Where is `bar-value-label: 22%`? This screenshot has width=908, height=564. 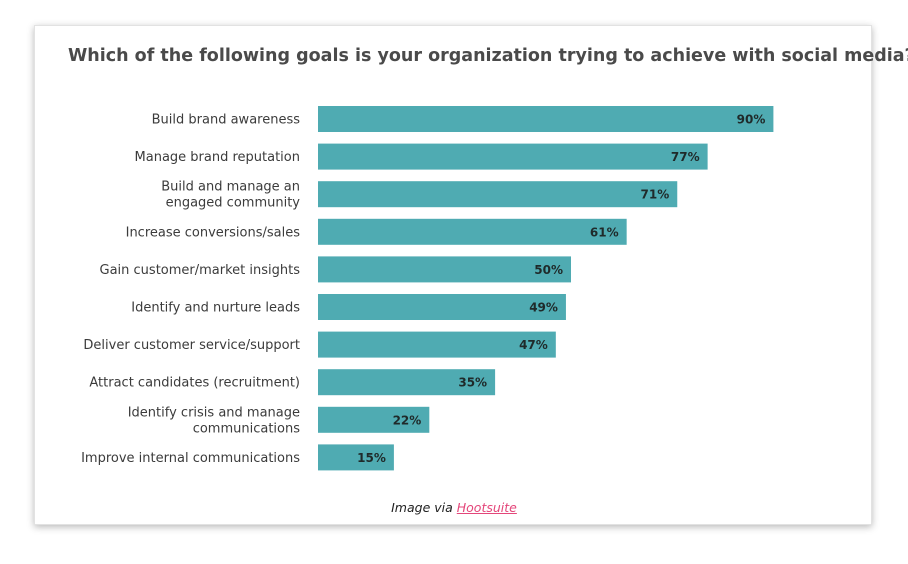 bar-value-label: 22% is located at coordinates (407, 420).